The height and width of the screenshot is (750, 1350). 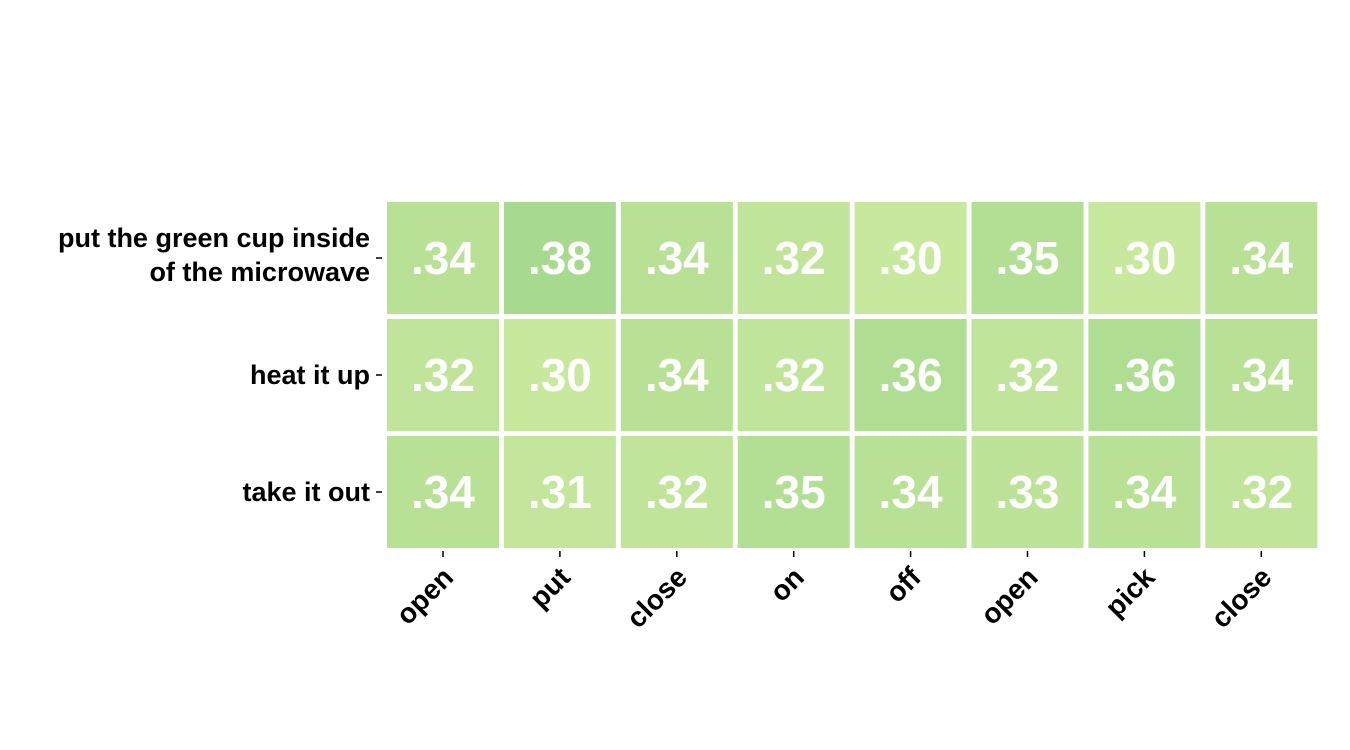 I want to click on cell-value-label: .31, so click(x=560, y=492).